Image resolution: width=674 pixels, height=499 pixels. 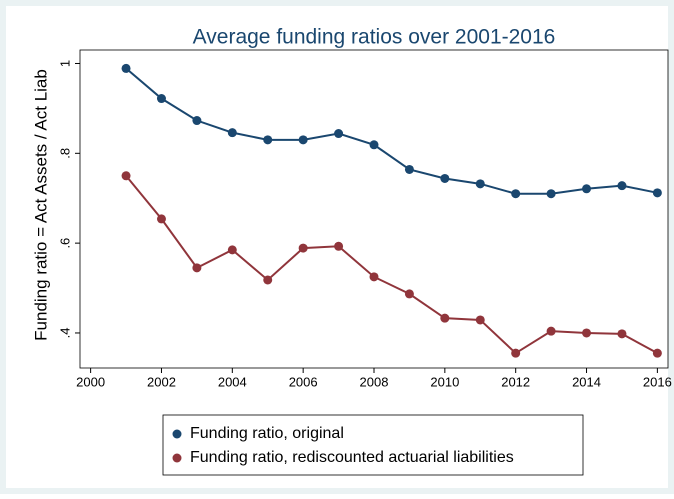 I want to click on y-tick-label: 1, so click(x=64, y=63).